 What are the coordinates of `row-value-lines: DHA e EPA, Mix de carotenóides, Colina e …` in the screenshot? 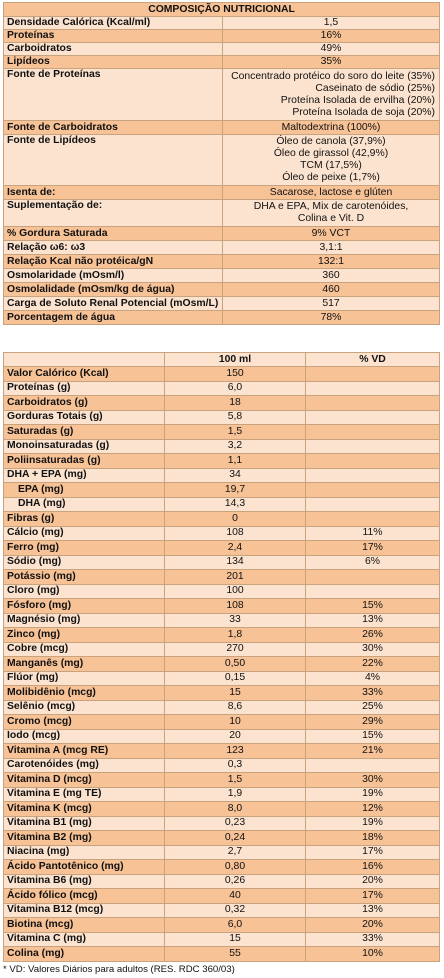 It's located at (331, 213).